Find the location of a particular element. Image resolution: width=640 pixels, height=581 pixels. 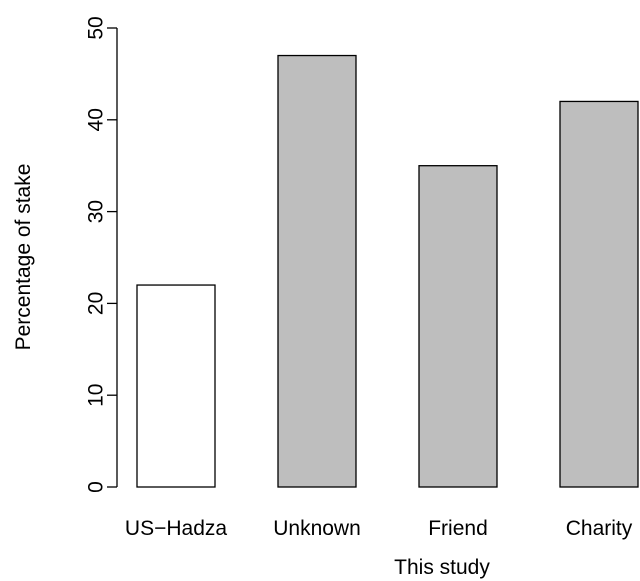

y-axis-title: Percentage of stake is located at coordinates (23, 257).